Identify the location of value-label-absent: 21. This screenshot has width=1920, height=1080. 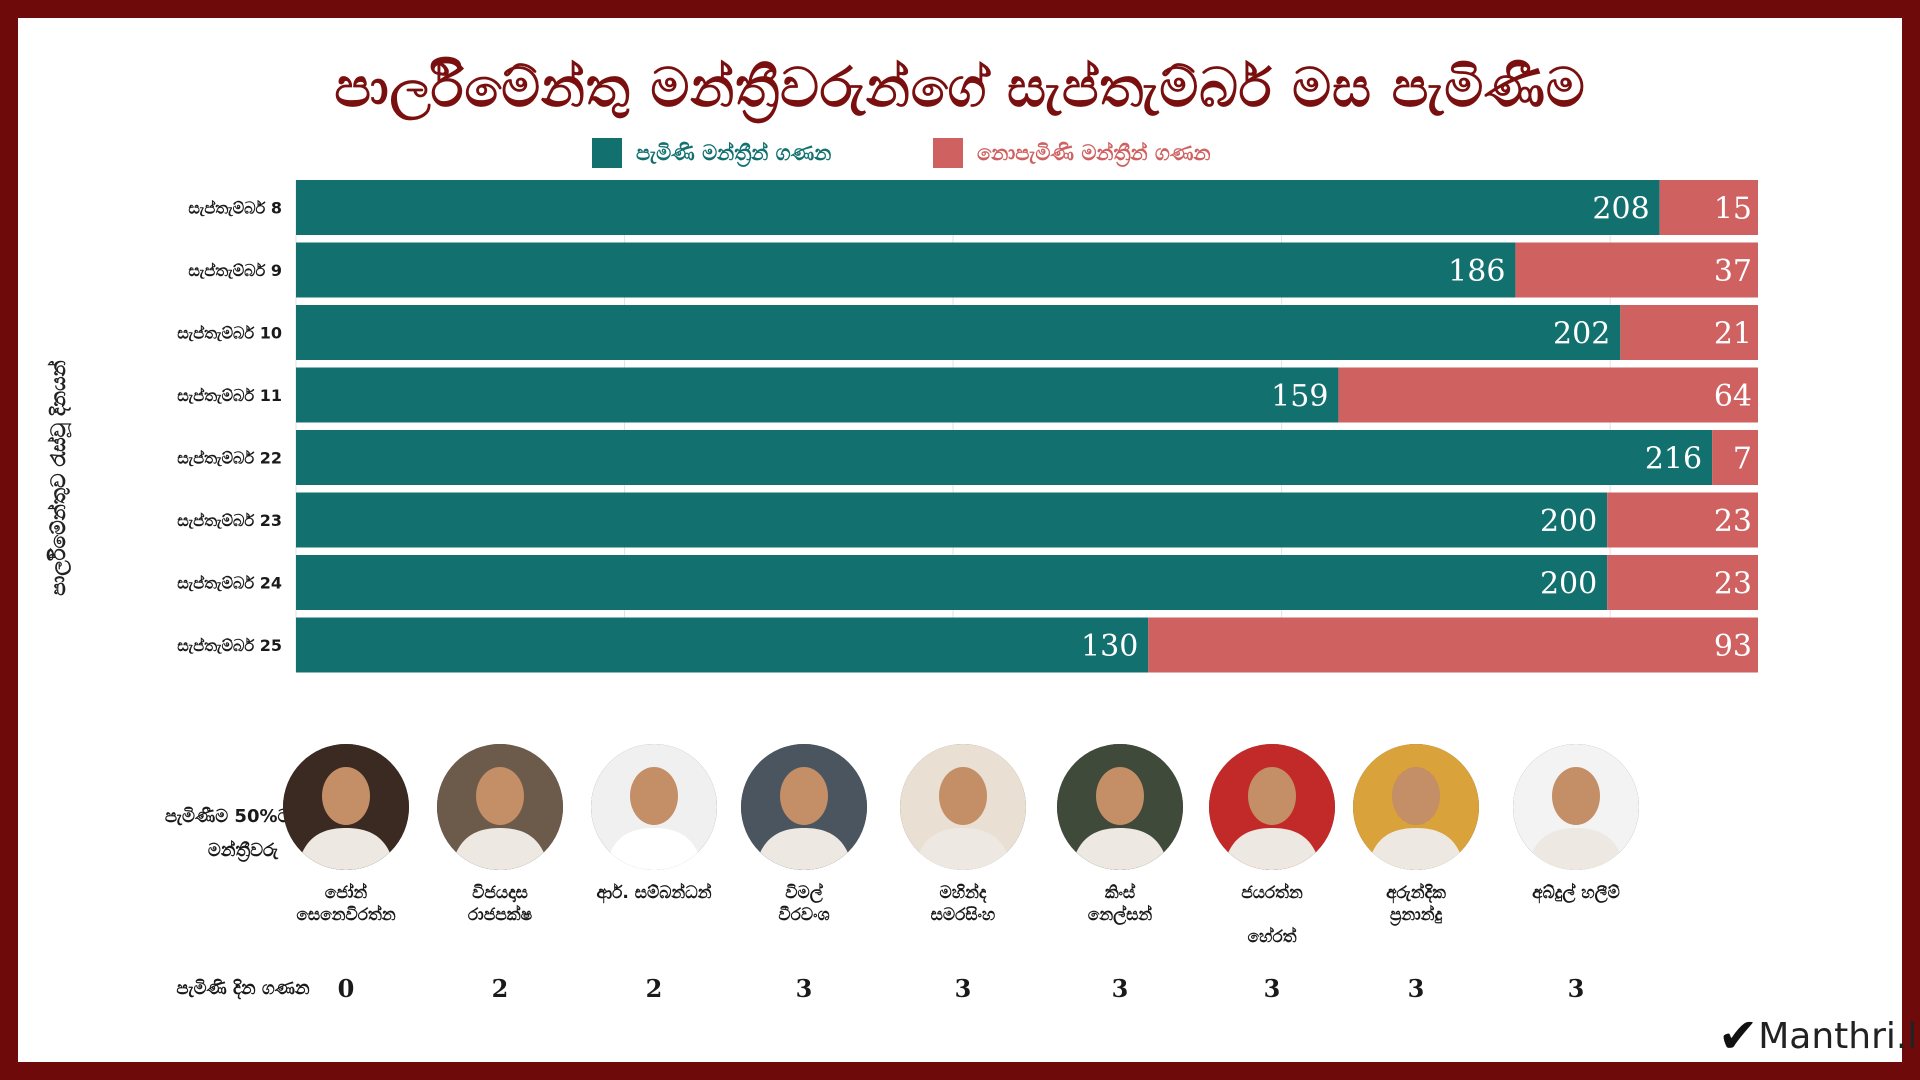
(1733, 334).